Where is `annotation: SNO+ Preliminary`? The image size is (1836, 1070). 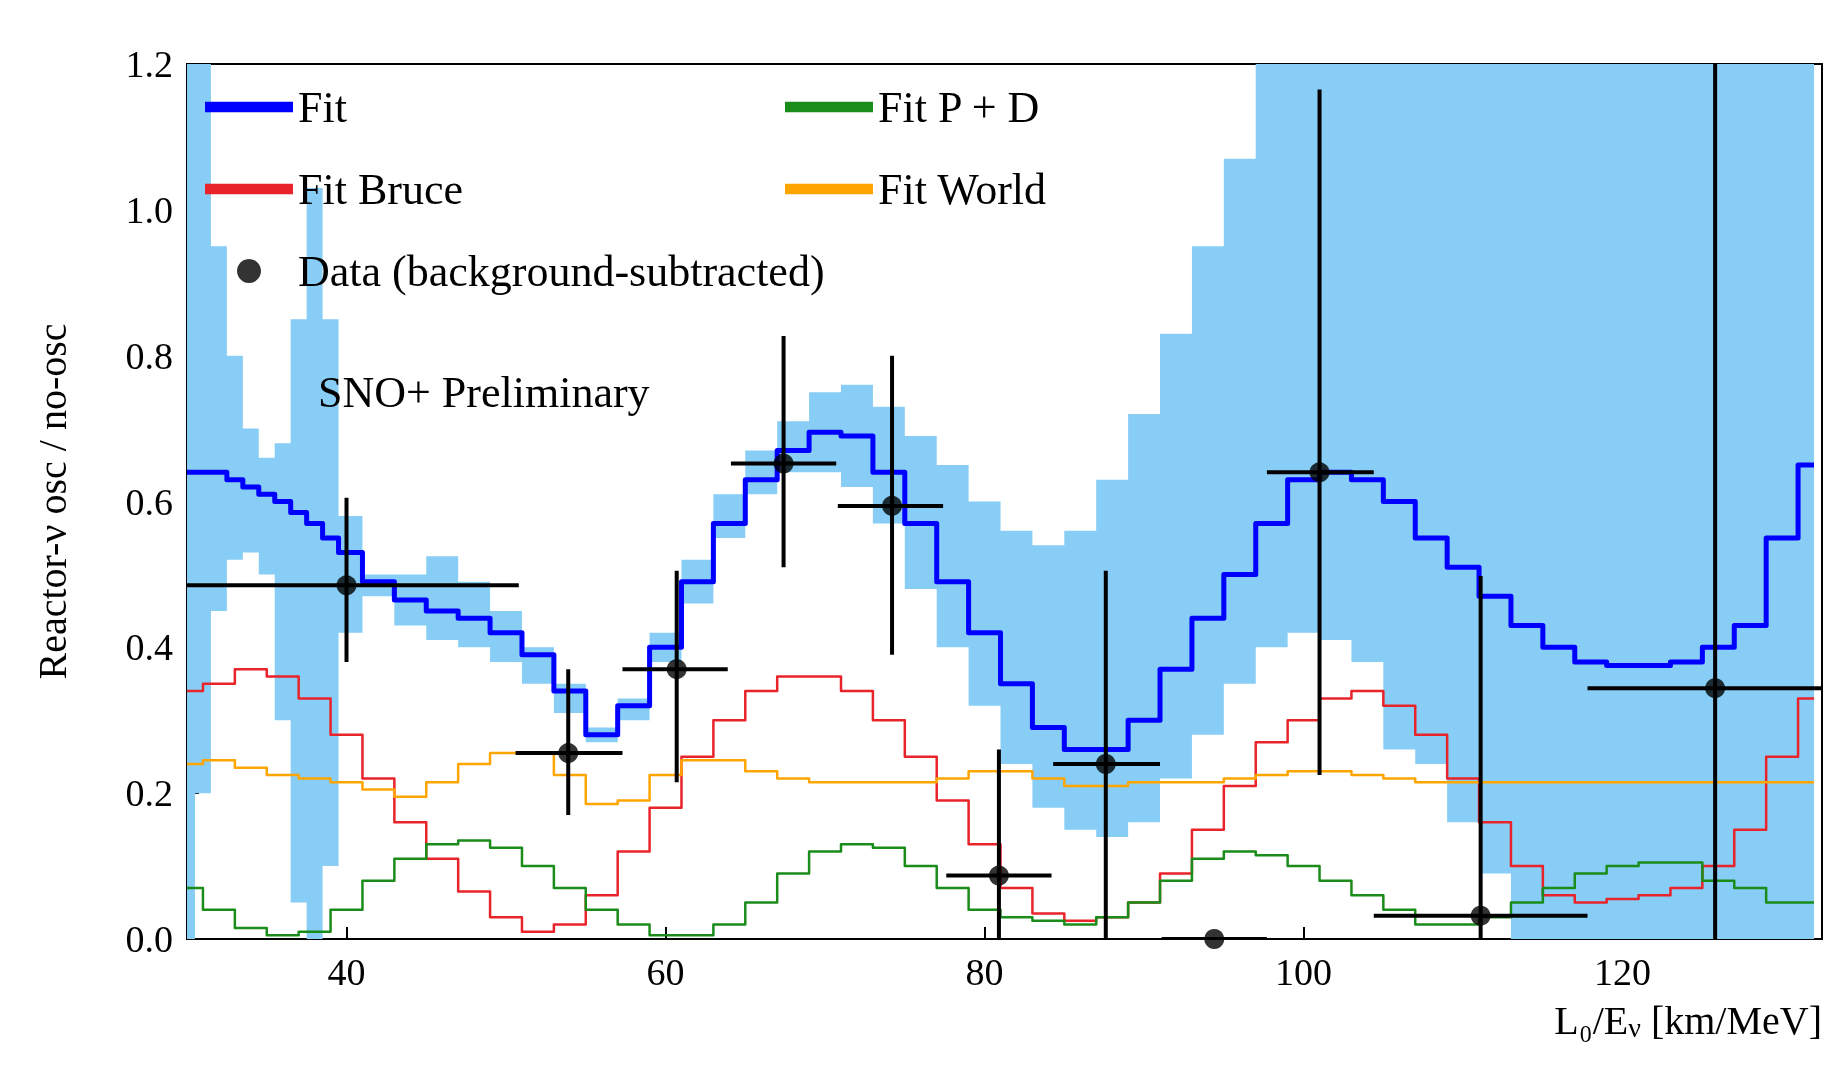 annotation: SNO+ Preliminary is located at coordinates (484, 392).